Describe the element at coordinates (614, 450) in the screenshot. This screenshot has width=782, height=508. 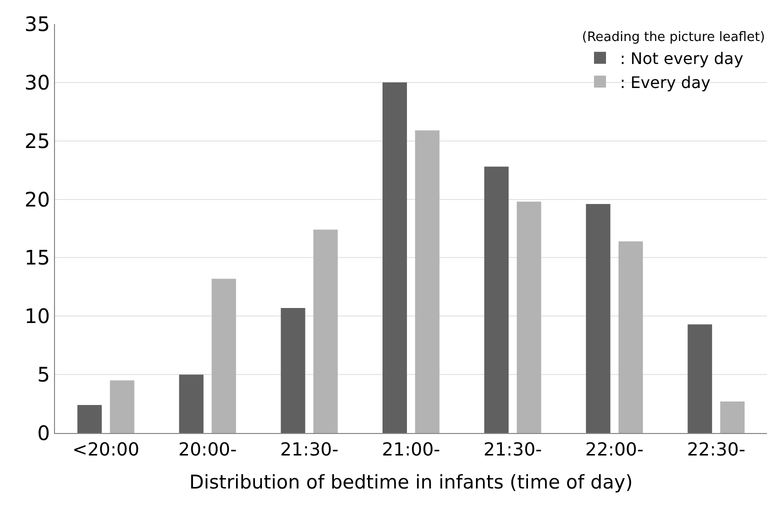
I see `x-tick-label: 22:00-` at that location.